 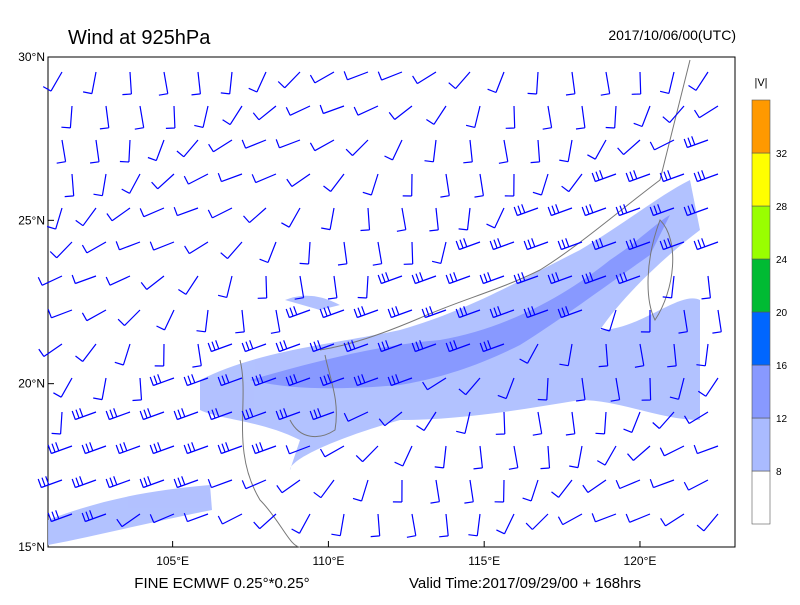 I want to click on model-label: FINE ECMWF 0.25°*0.25°, so click(x=221, y=583).